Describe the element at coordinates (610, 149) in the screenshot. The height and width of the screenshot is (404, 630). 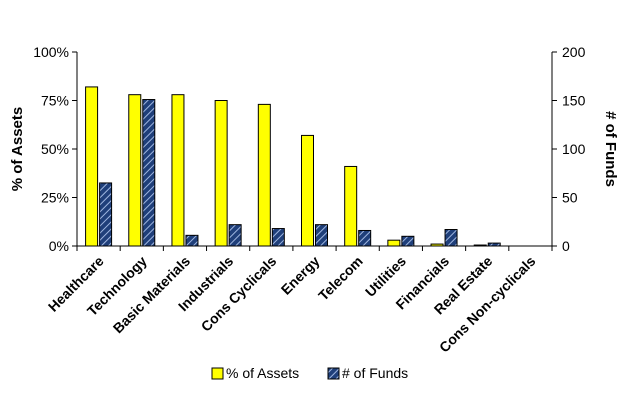
I see `y2-axis-title: # of Funds` at that location.